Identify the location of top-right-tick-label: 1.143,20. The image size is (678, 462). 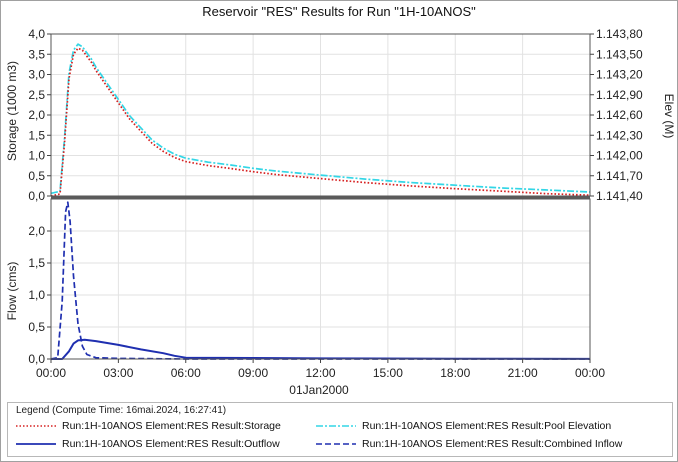
(619, 75).